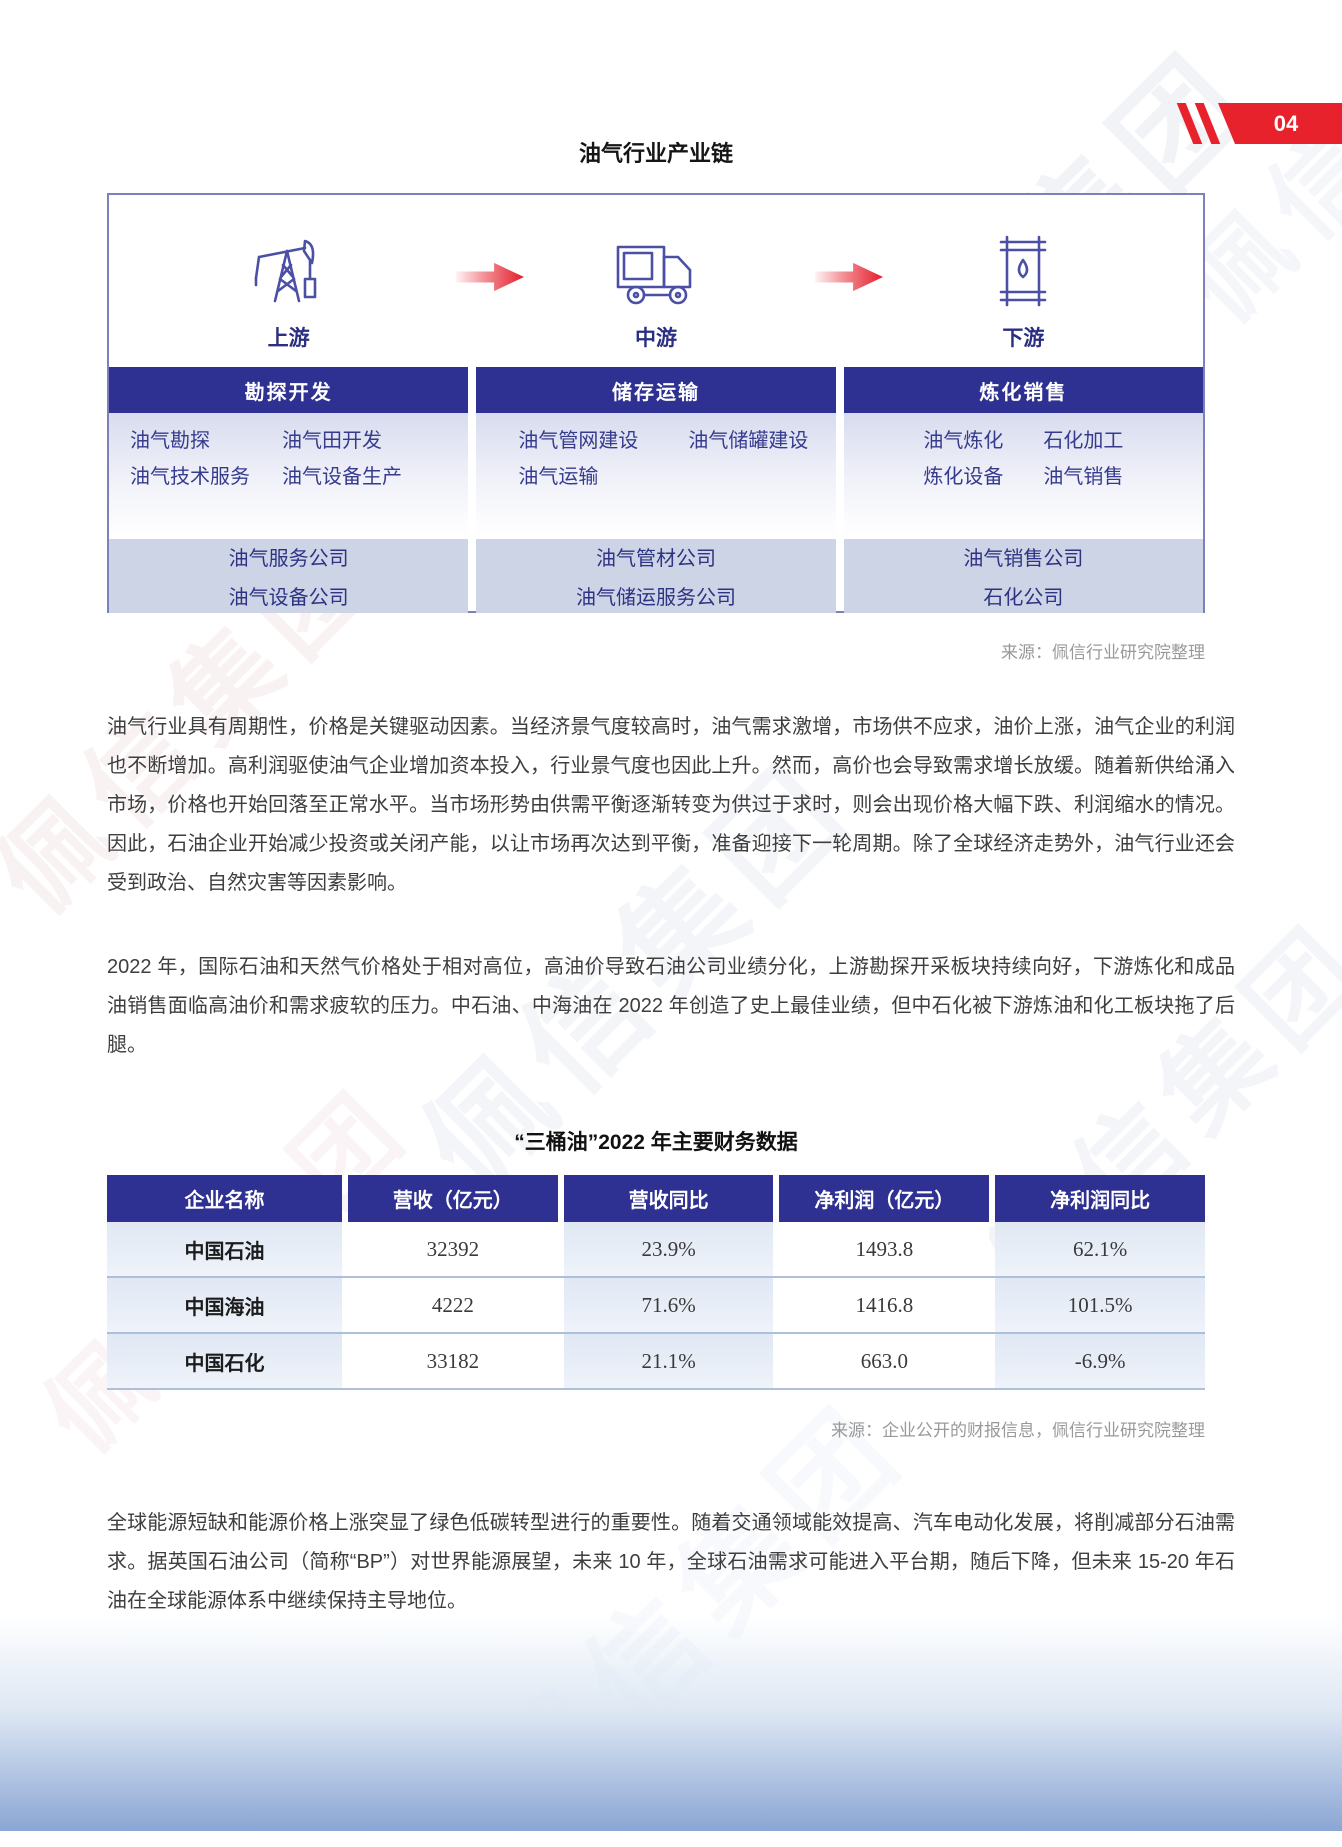 This screenshot has height=1847, width=1342. I want to click on item: 油气储罐建设, so click(748, 441).